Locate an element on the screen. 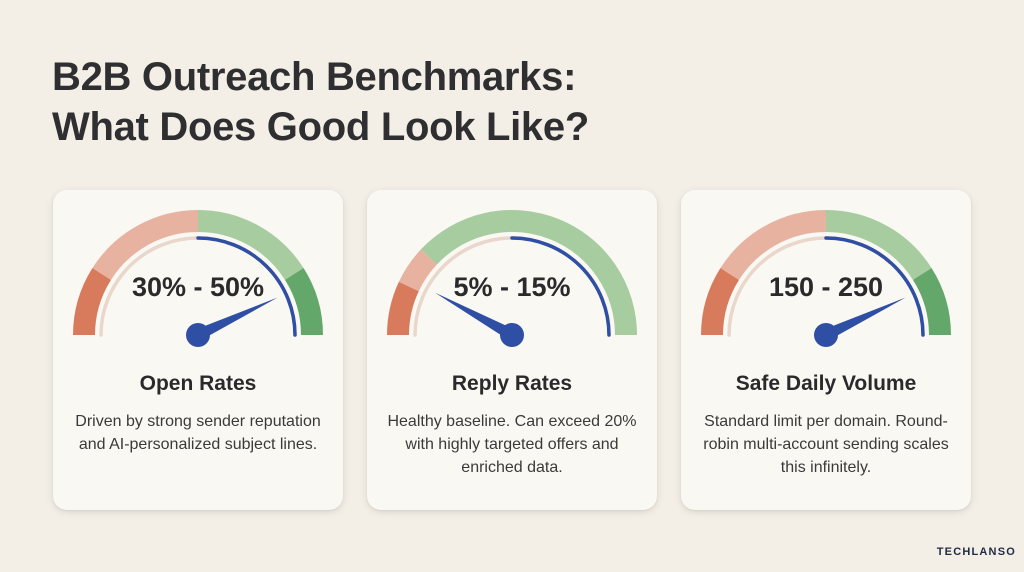  page-title-line-2: What Does Good Look Like? is located at coordinates (320, 127).